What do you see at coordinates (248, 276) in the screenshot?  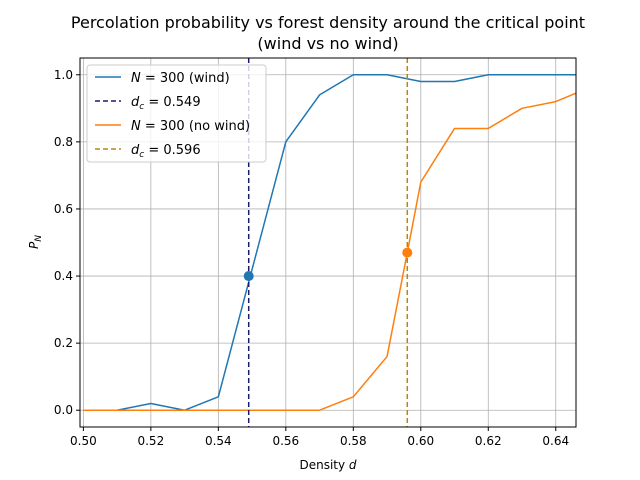 I see `critical-point-marker-wind` at bounding box center [248, 276].